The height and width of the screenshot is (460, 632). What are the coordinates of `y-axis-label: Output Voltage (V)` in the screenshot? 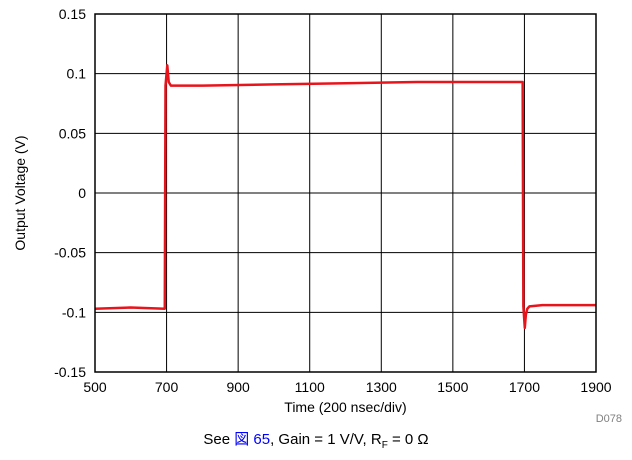 It's located at (20, 192).